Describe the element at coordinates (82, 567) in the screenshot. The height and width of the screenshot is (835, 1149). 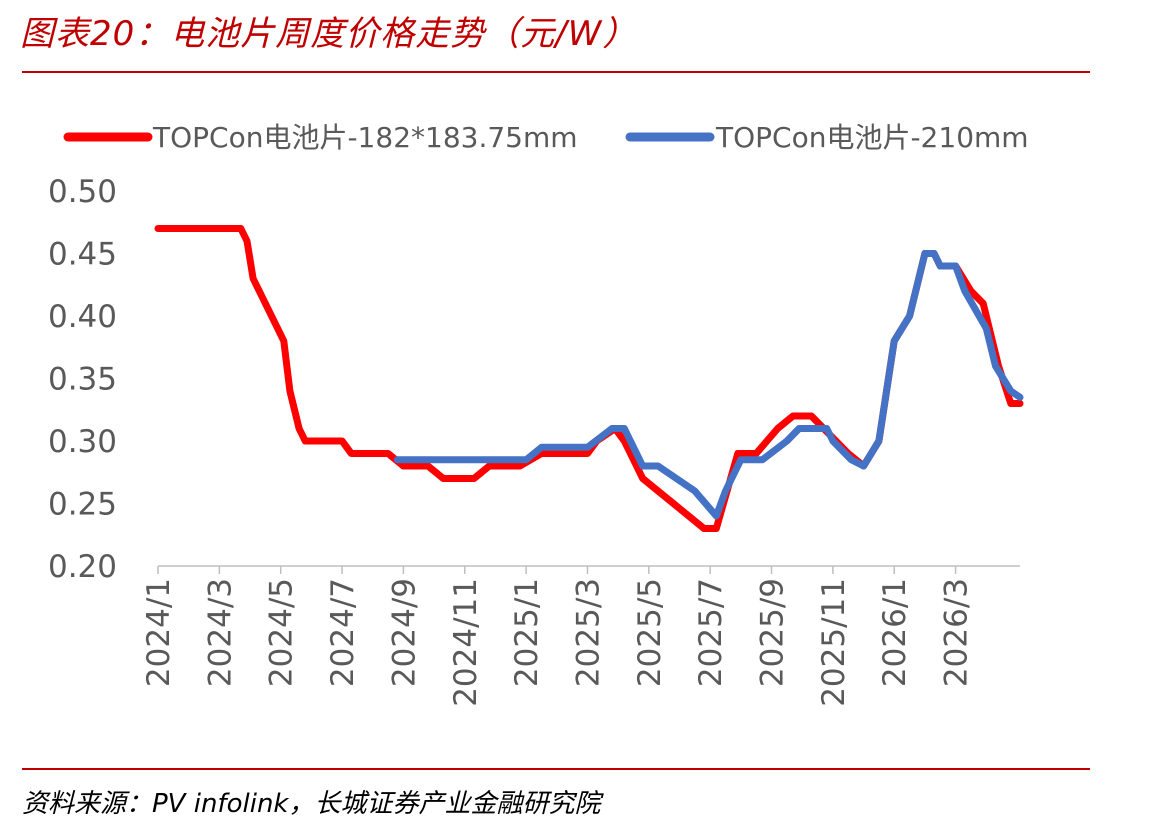
I see `y-tick-label: 0.20` at that location.